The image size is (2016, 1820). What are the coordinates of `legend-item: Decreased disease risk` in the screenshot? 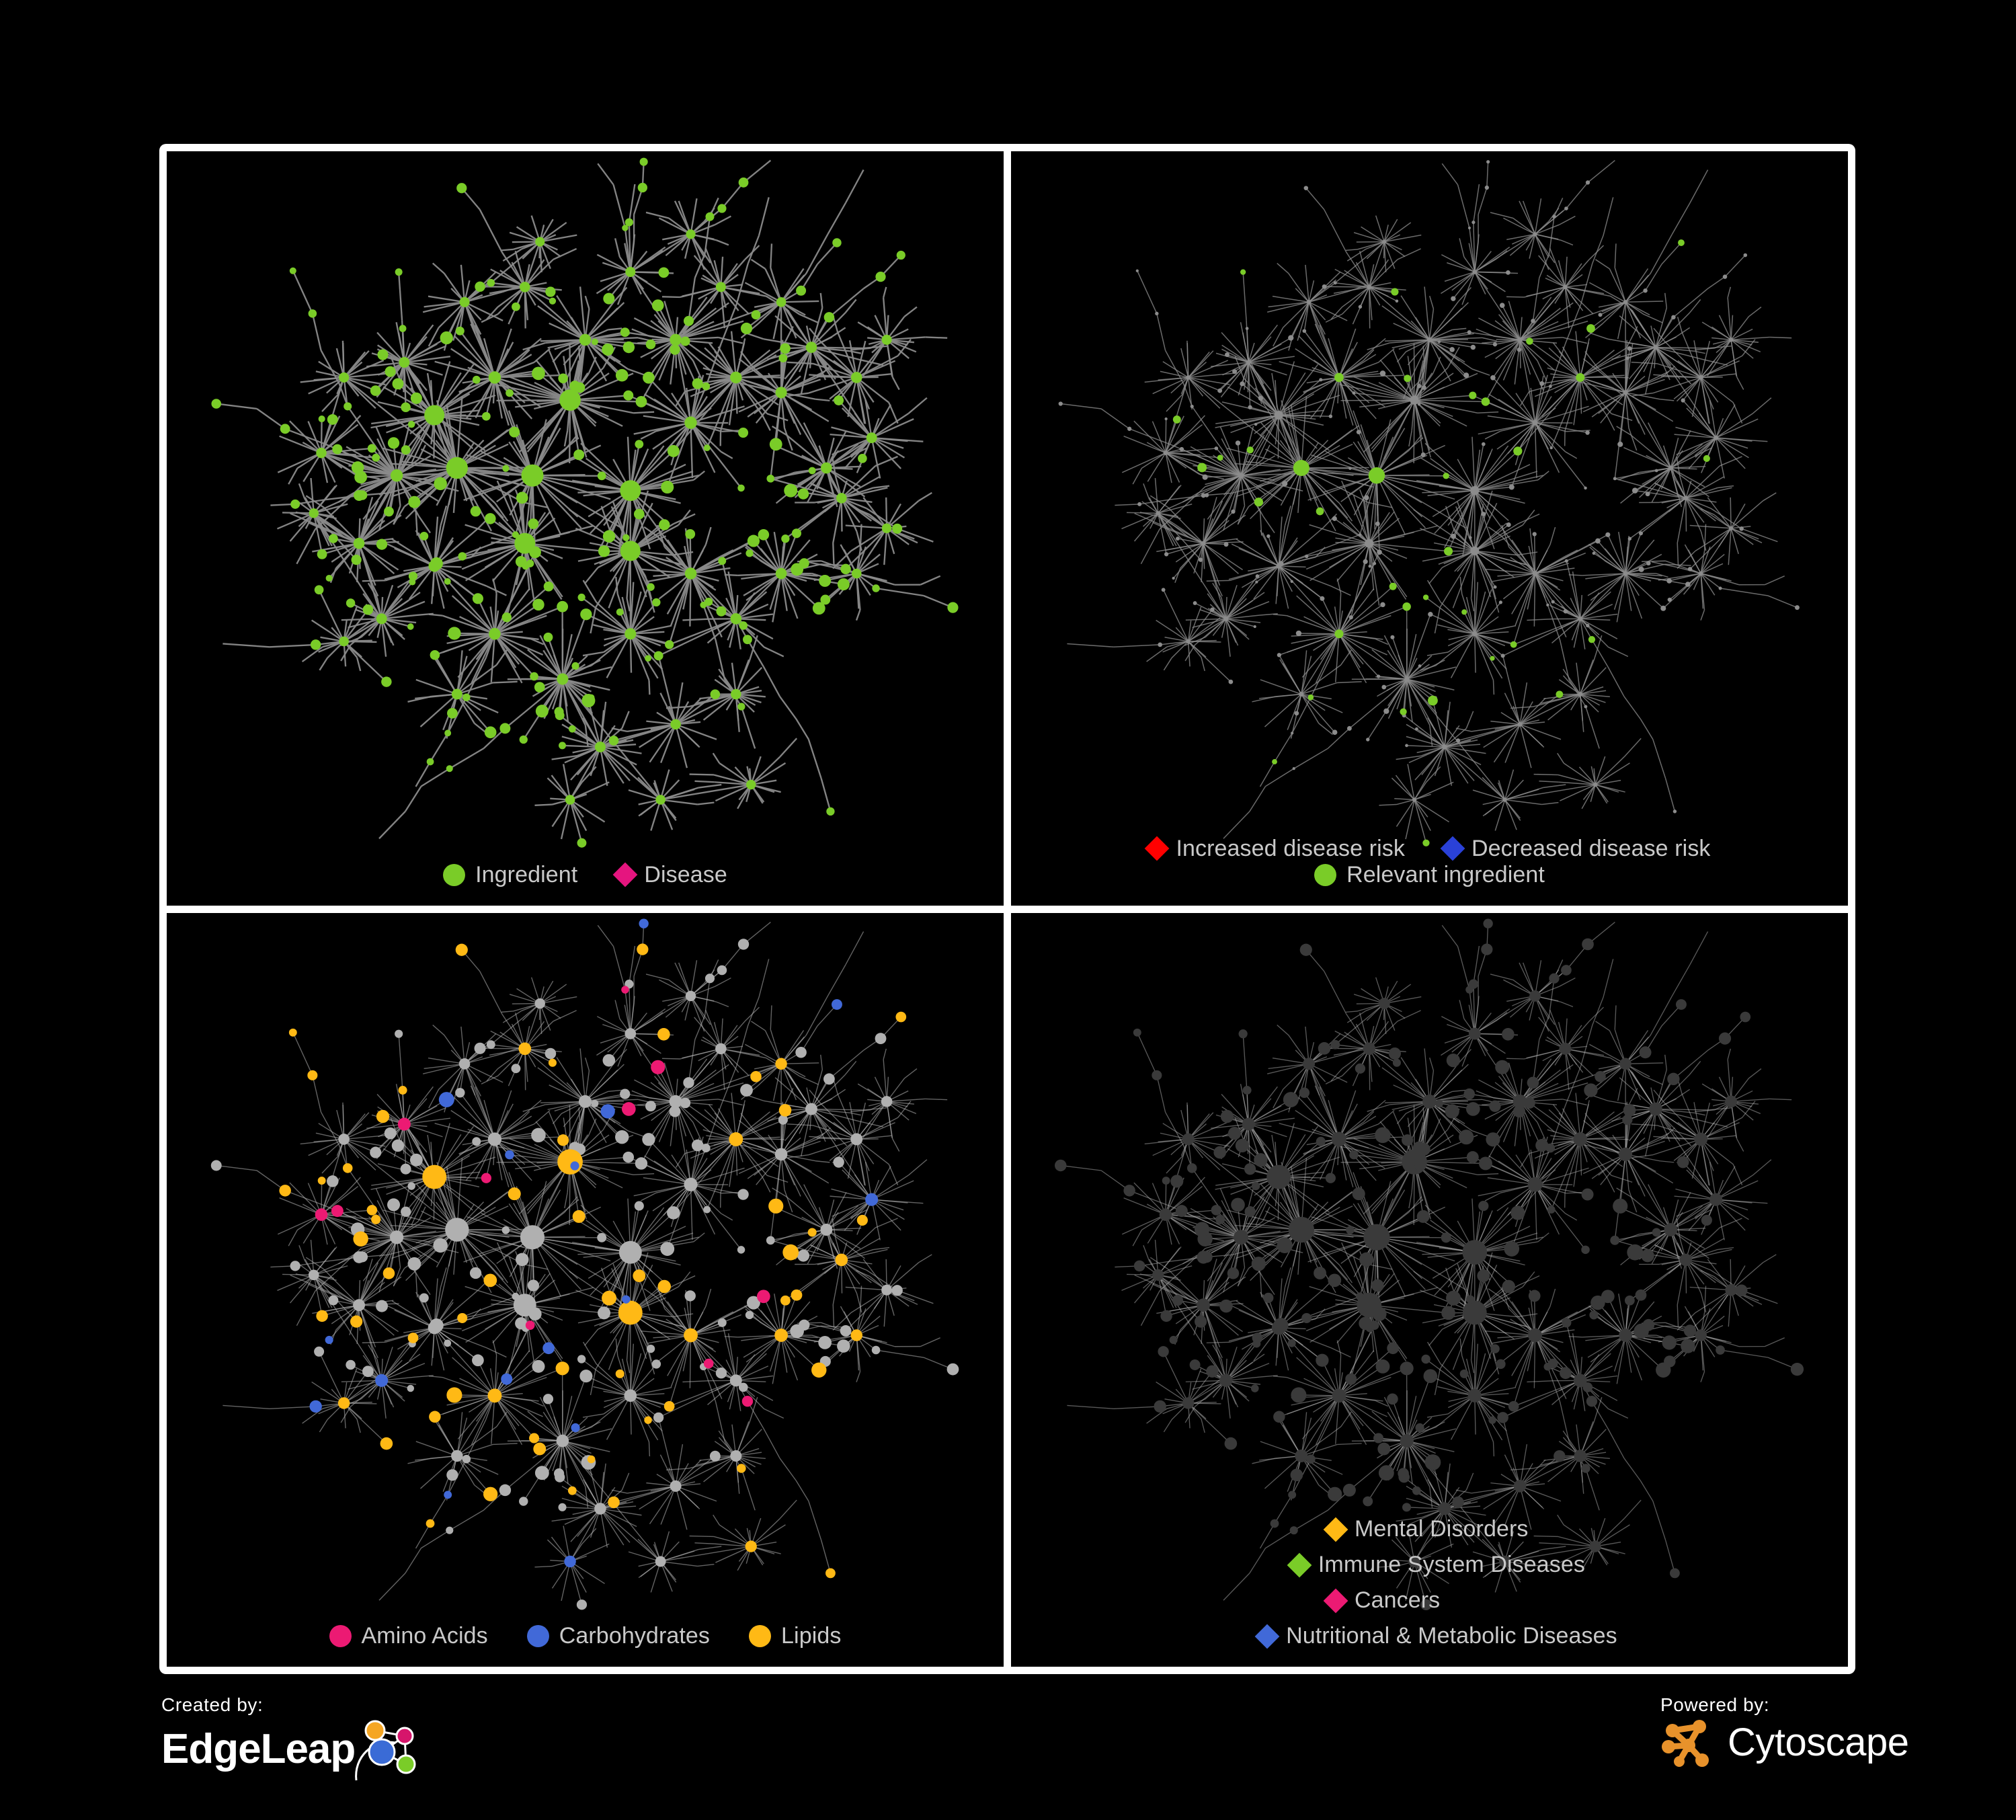 It's located at (1575, 848).